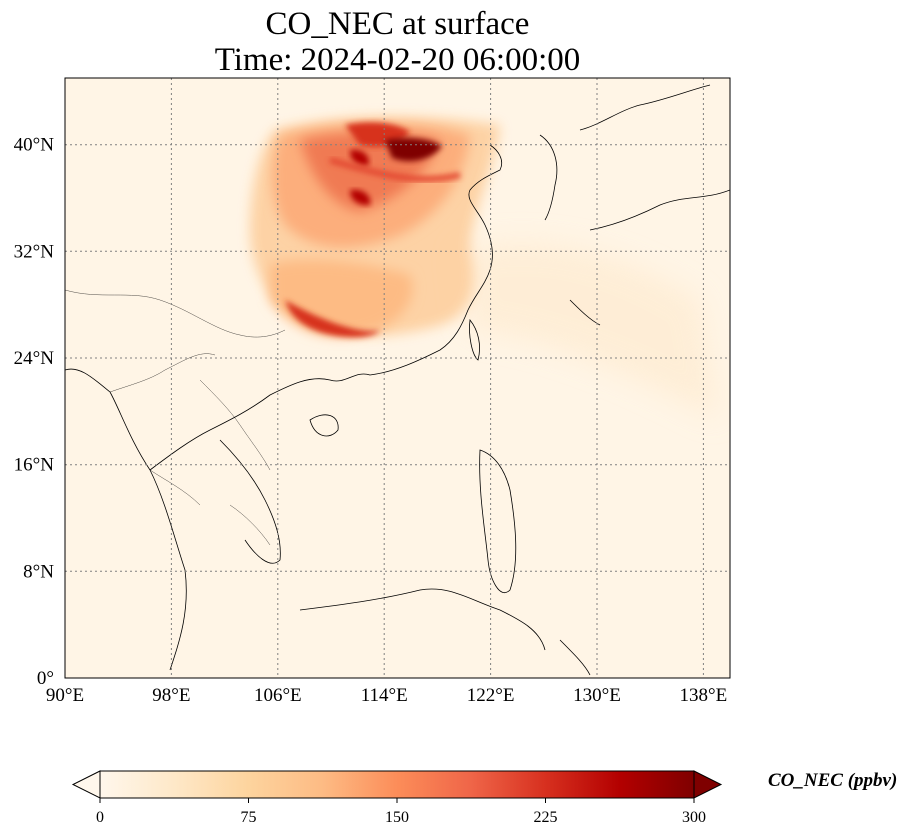  I want to click on lat-tick-label: 40°N, so click(34, 145).